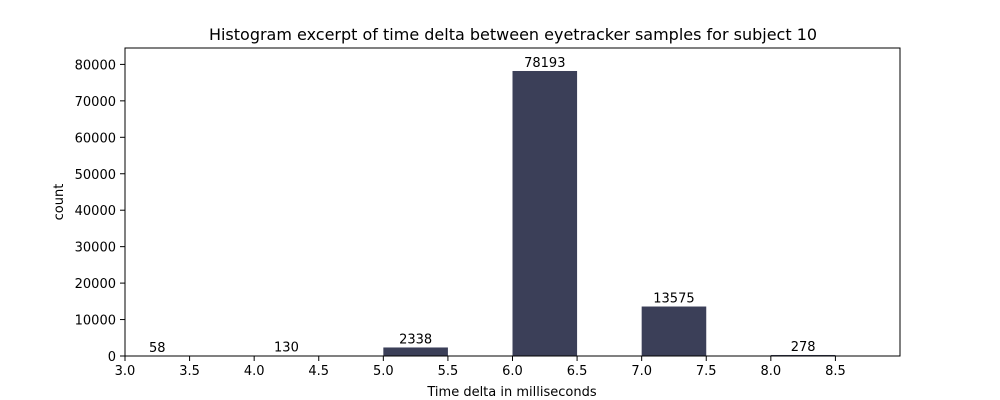  I want to click on x-tick-label-2: 4.0, so click(254, 371).